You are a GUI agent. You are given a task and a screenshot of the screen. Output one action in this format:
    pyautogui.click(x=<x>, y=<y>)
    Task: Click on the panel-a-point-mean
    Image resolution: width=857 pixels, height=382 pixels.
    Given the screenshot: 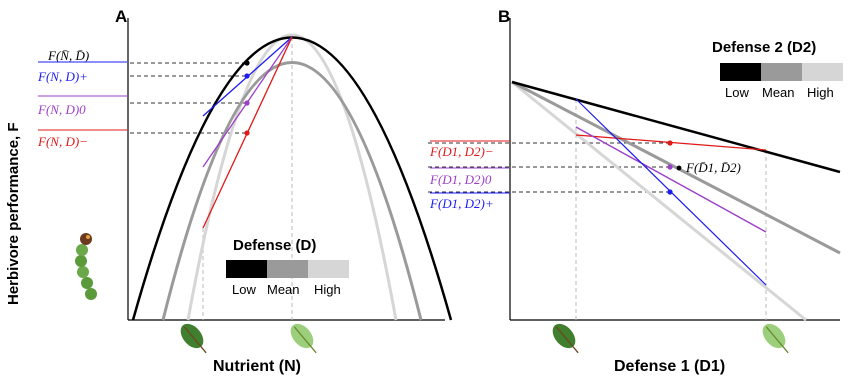 What is the action you would take?
    pyautogui.click(x=247, y=63)
    